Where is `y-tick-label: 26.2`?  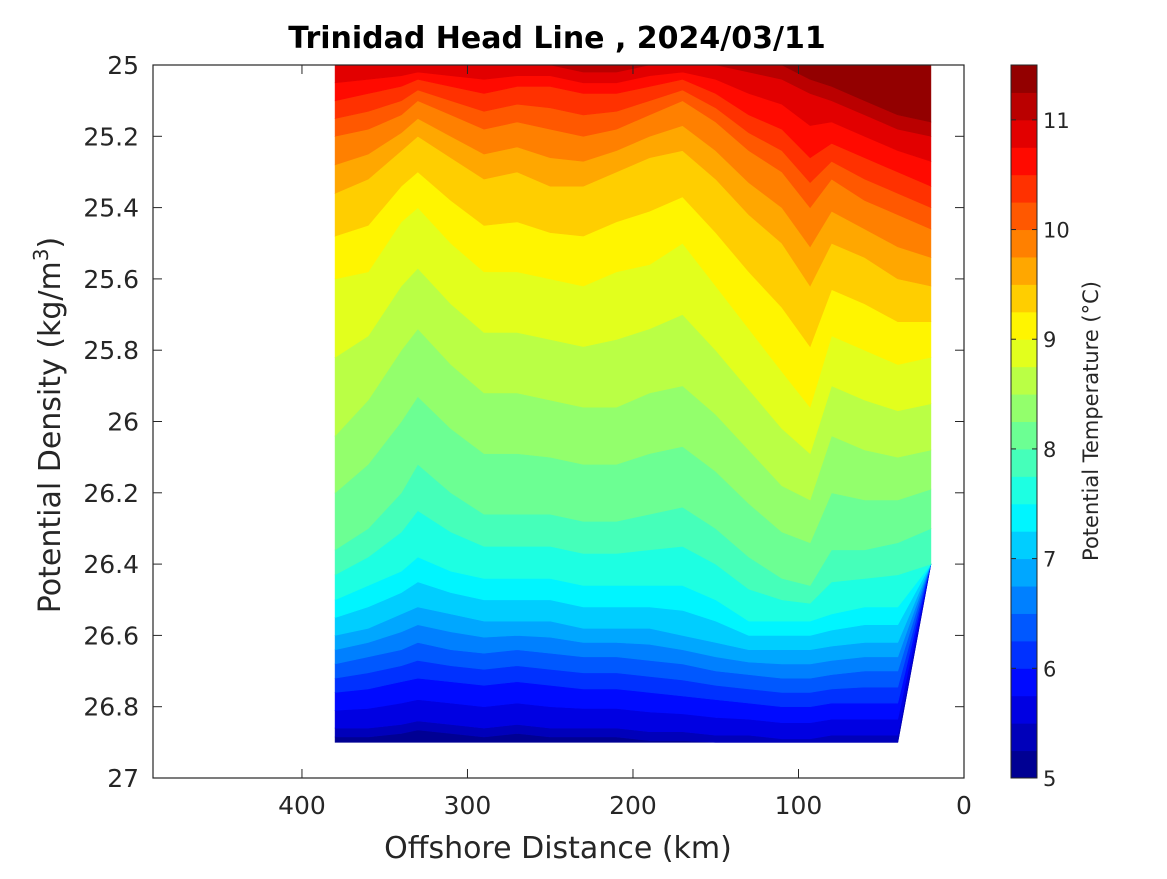
y-tick-label: 26.2 is located at coordinates (111, 493).